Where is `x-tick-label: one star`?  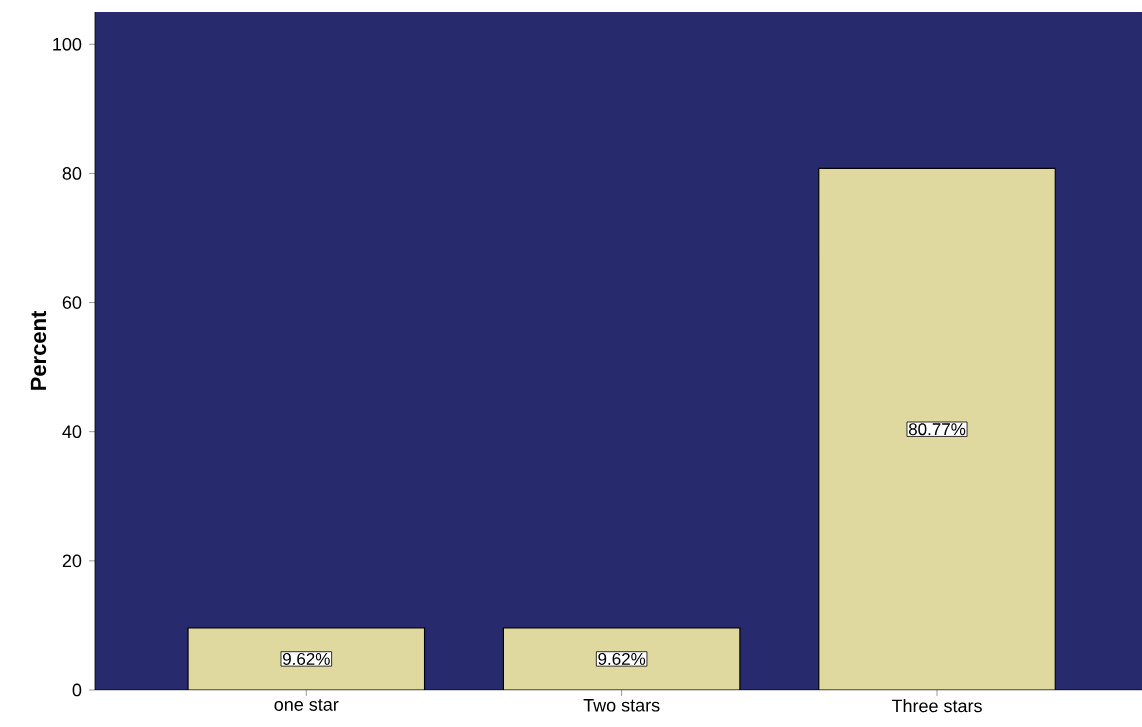
x-tick-label: one star is located at coordinates (306, 705).